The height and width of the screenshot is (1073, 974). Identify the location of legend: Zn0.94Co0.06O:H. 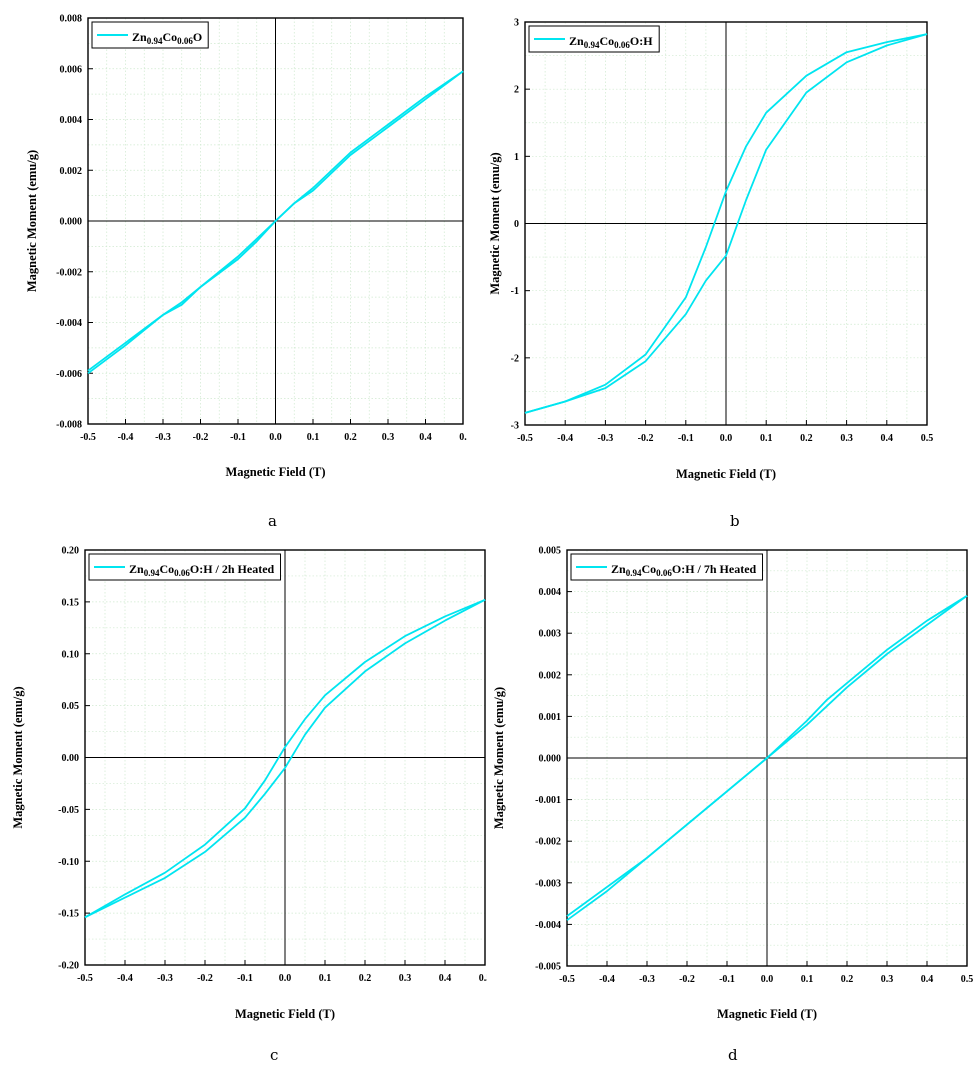
(594, 39).